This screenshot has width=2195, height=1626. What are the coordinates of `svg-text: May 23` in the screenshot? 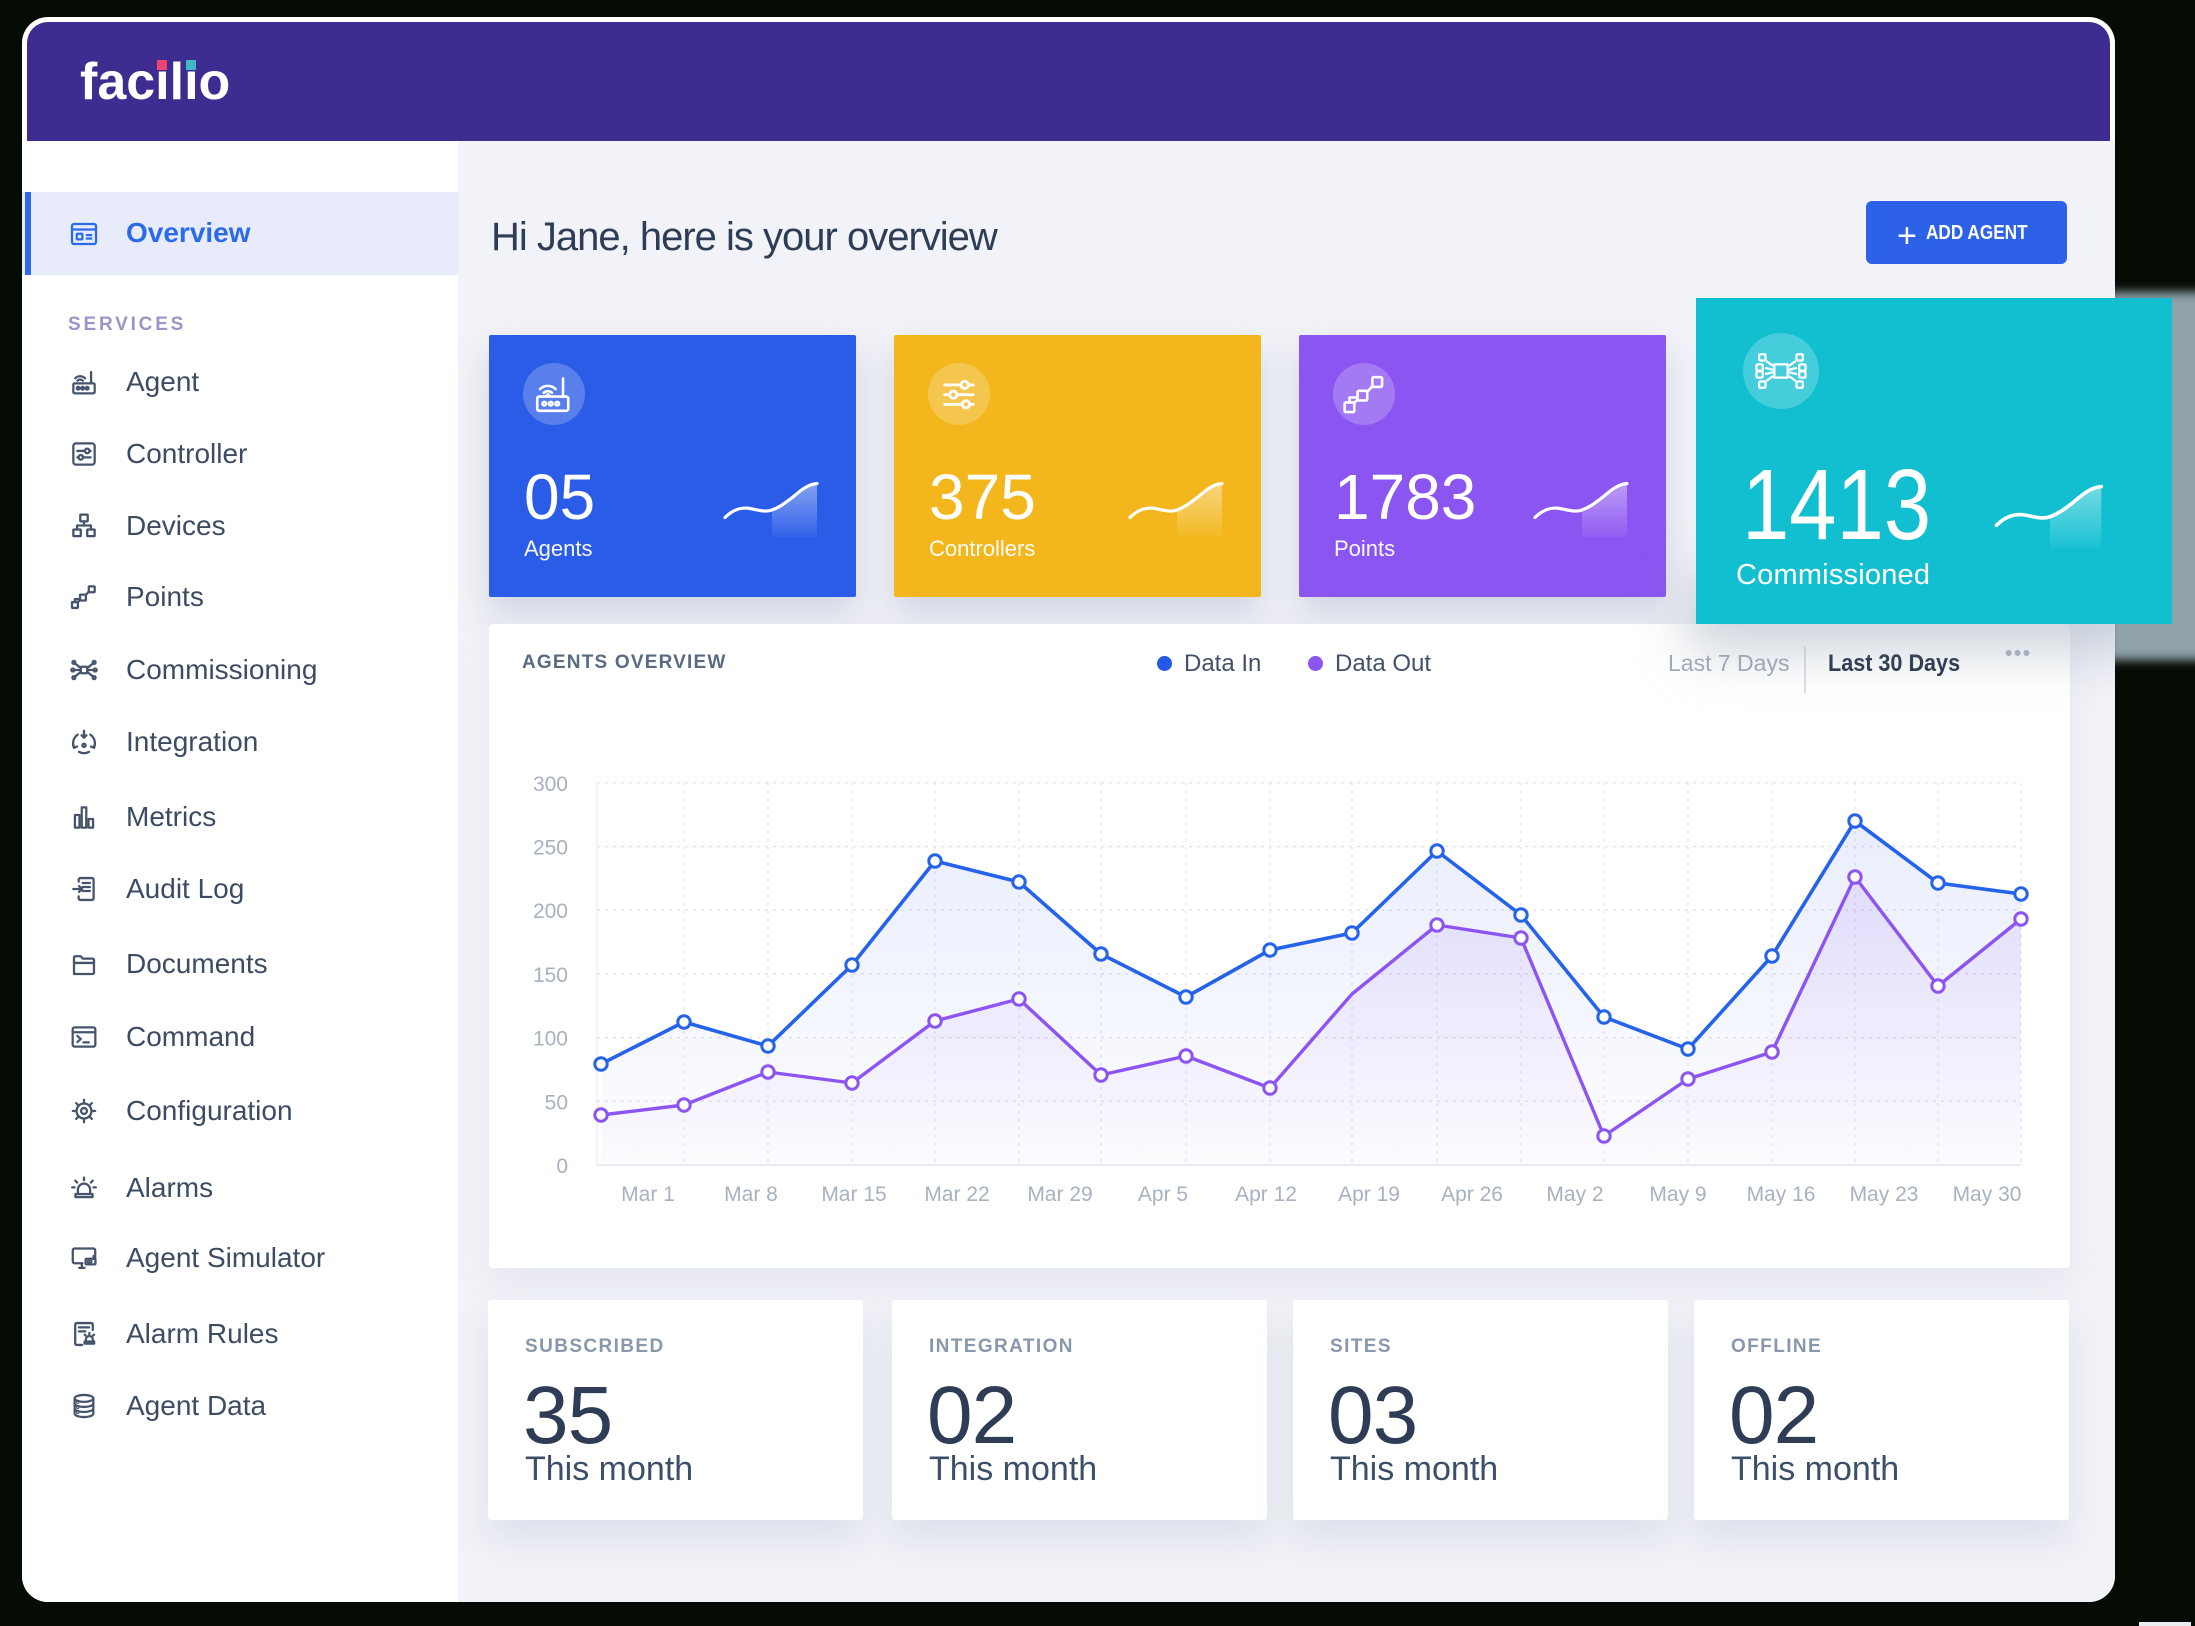 It's located at (1884, 1194).